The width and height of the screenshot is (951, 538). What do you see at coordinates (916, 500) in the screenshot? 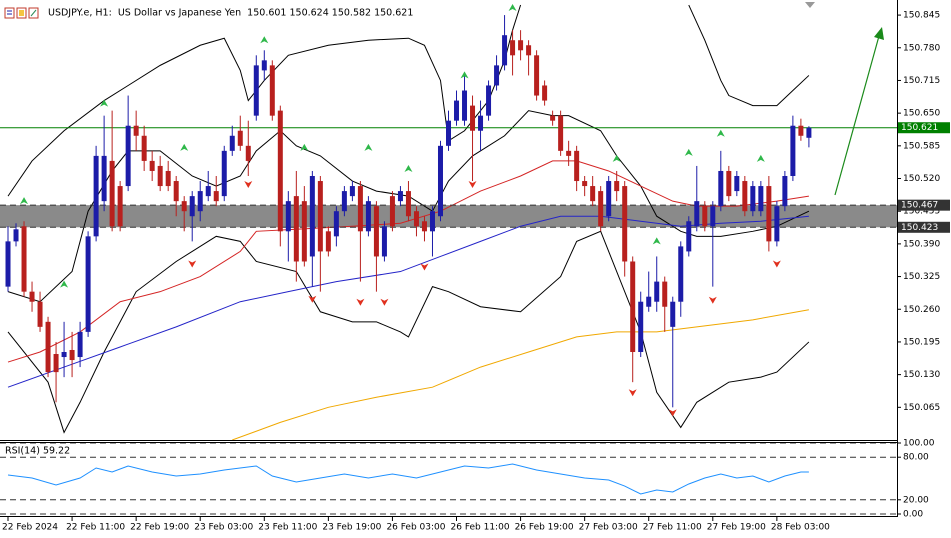
I see `y-tick-label: 20.00` at bounding box center [916, 500].